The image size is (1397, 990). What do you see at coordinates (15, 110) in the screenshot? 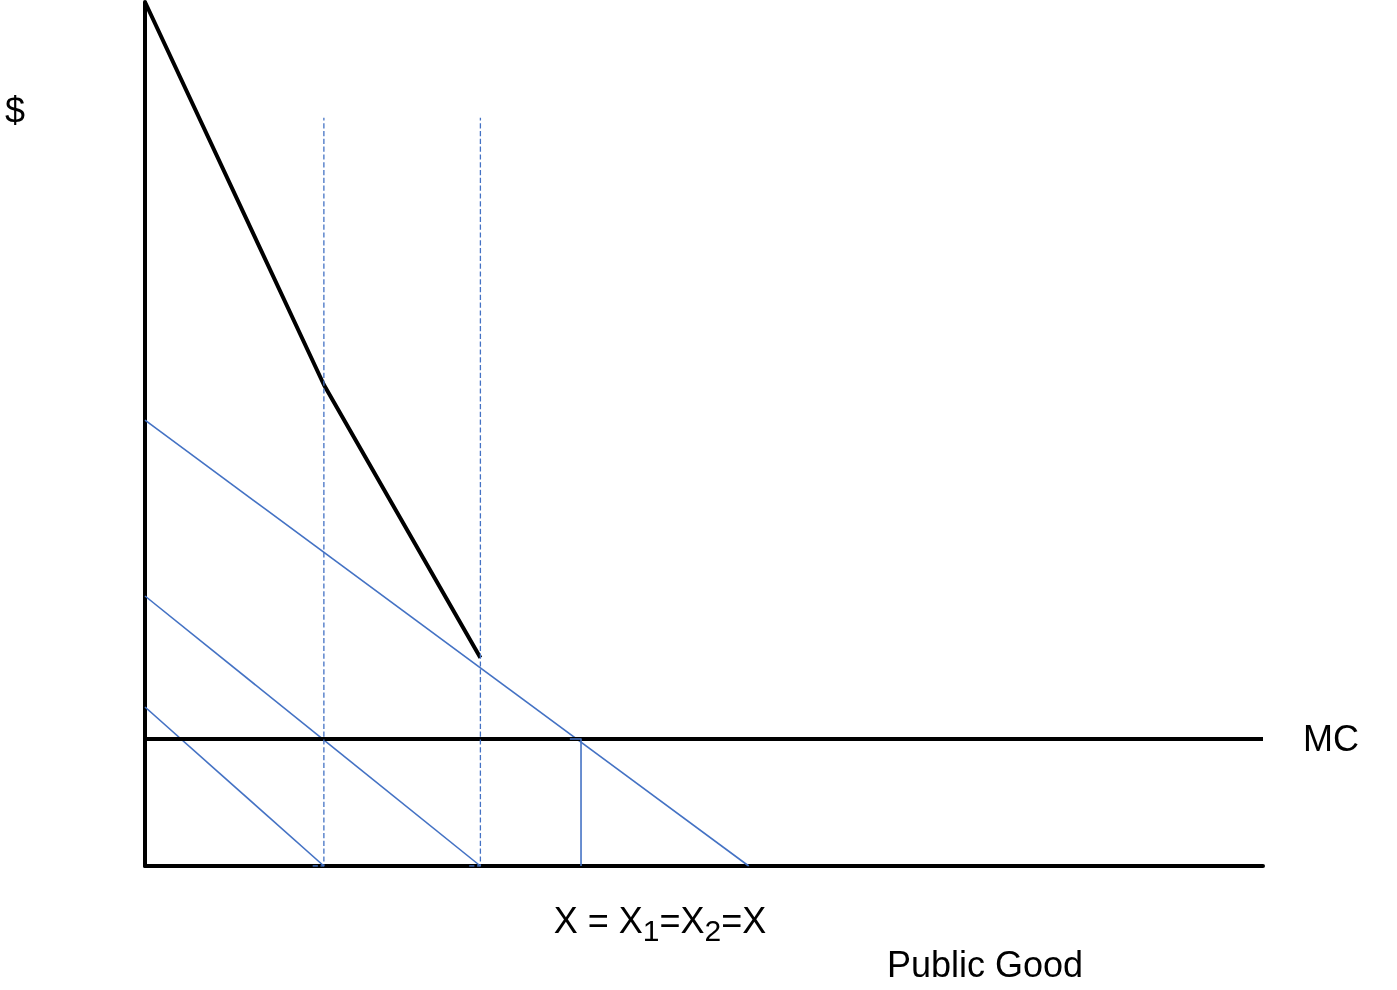
I see `y-axis-title: $` at bounding box center [15, 110].